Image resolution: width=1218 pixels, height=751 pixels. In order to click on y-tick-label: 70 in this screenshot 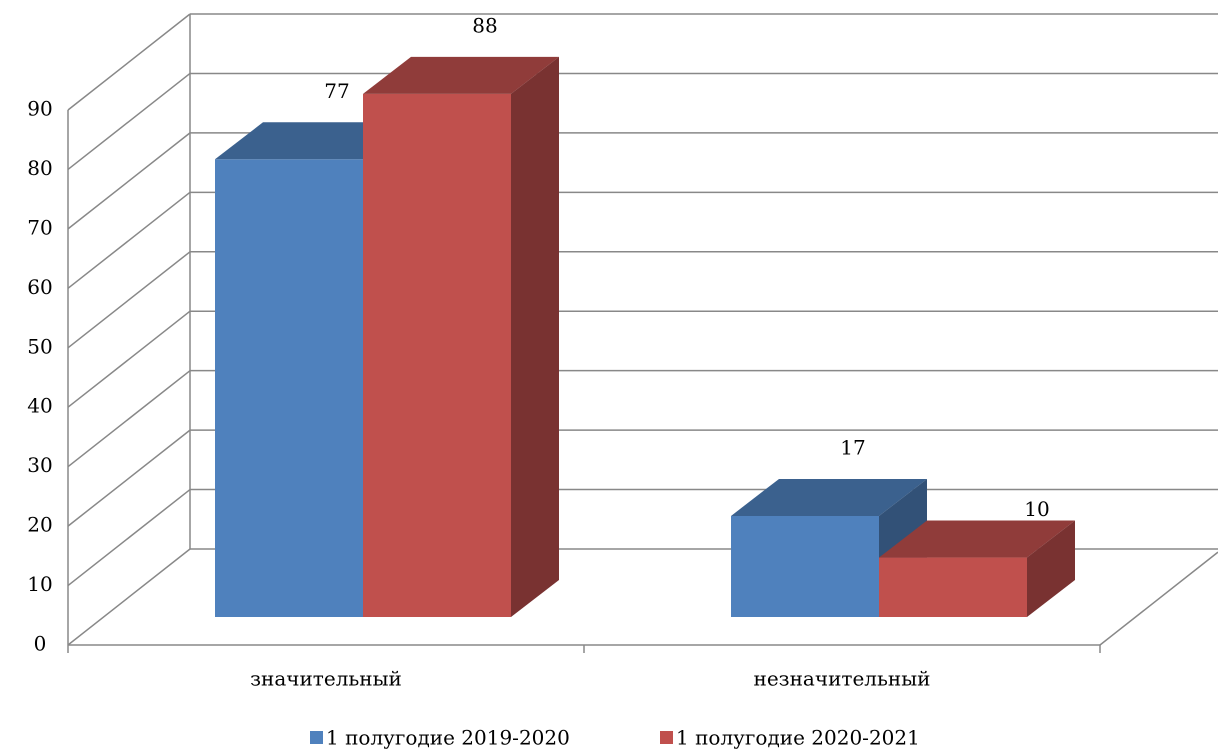, I will do `click(39, 227)`.